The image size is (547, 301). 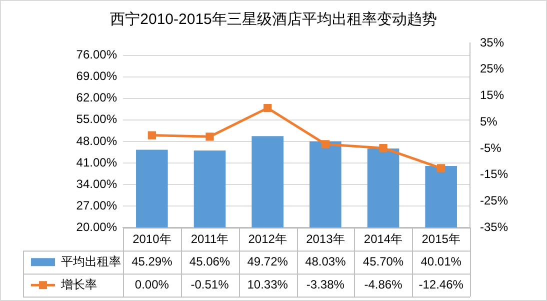 What do you see at coordinates (210, 284) in the screenshot?
I see `data-label: -0.51%` at bounding box center [210, 284].